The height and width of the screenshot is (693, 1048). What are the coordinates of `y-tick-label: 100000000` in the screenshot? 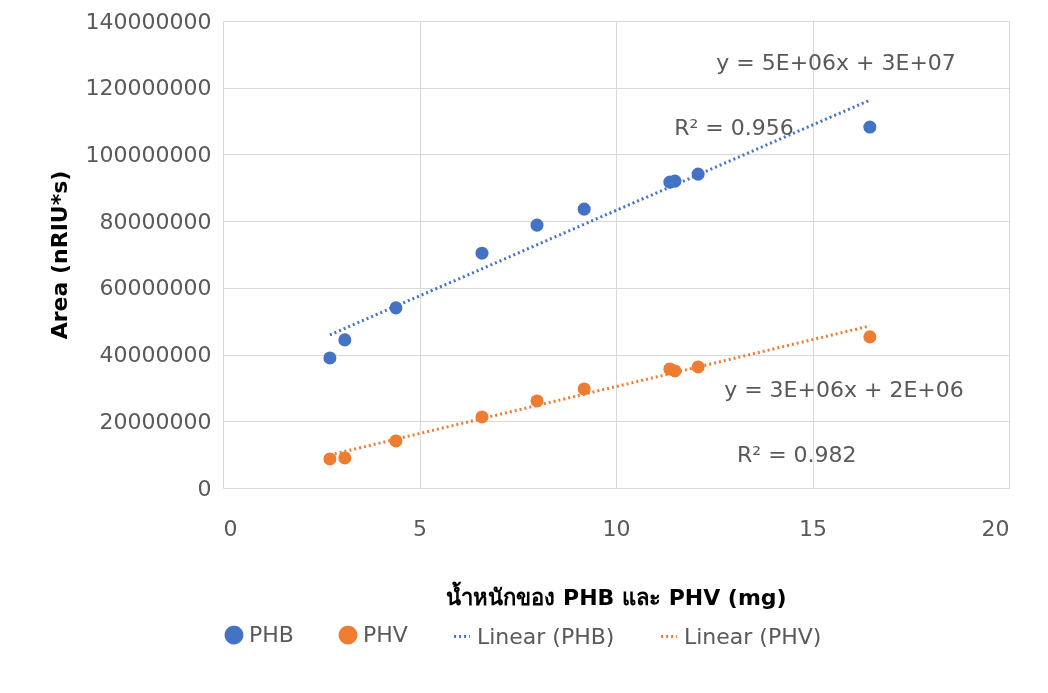 It's located at (148, 154).